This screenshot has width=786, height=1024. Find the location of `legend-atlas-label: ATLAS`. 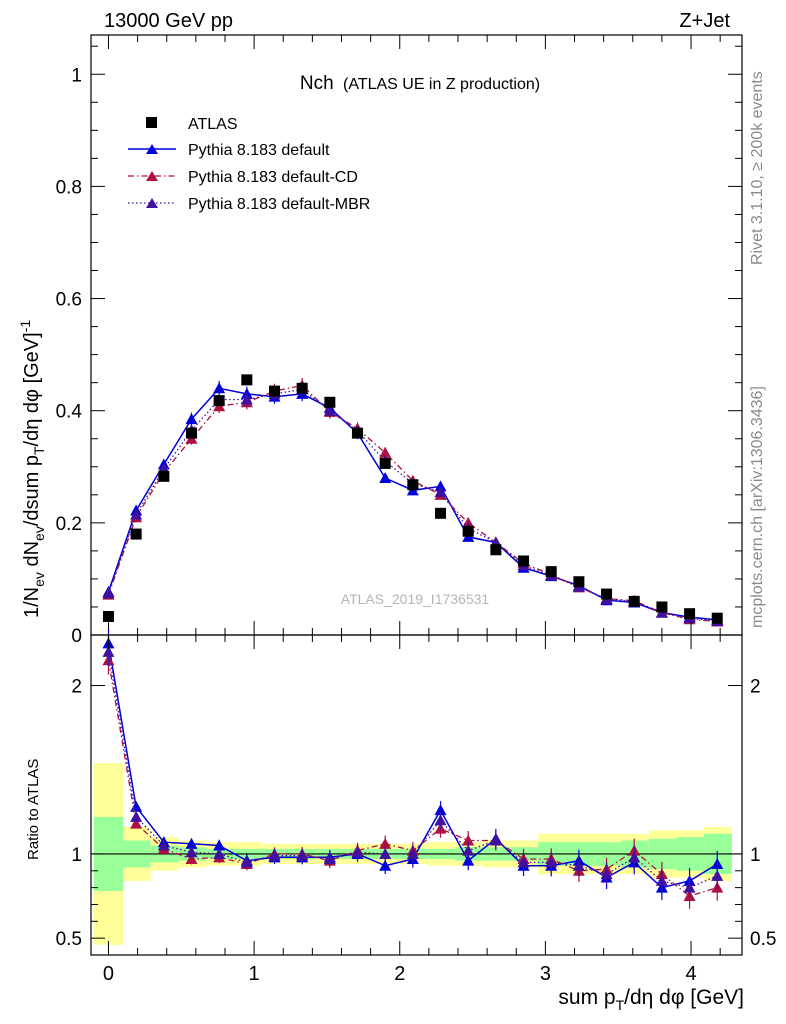

legend-atlas-label: ATLAS is located at coordinates (213, 124).